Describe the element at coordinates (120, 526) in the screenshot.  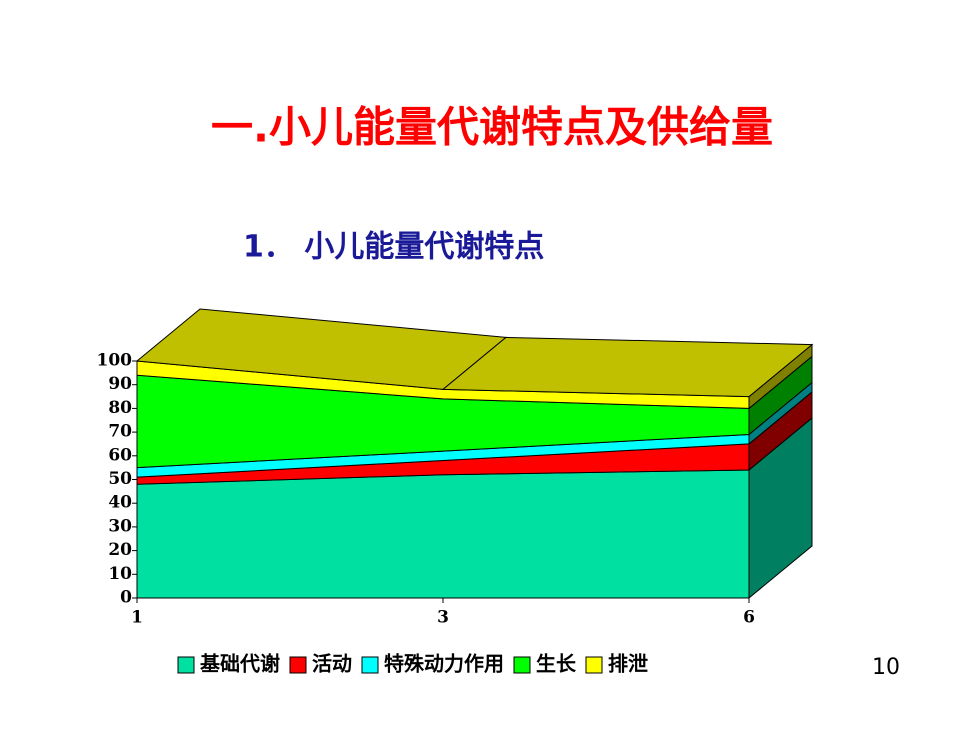
I see `y-tick-label: 30` at that location.